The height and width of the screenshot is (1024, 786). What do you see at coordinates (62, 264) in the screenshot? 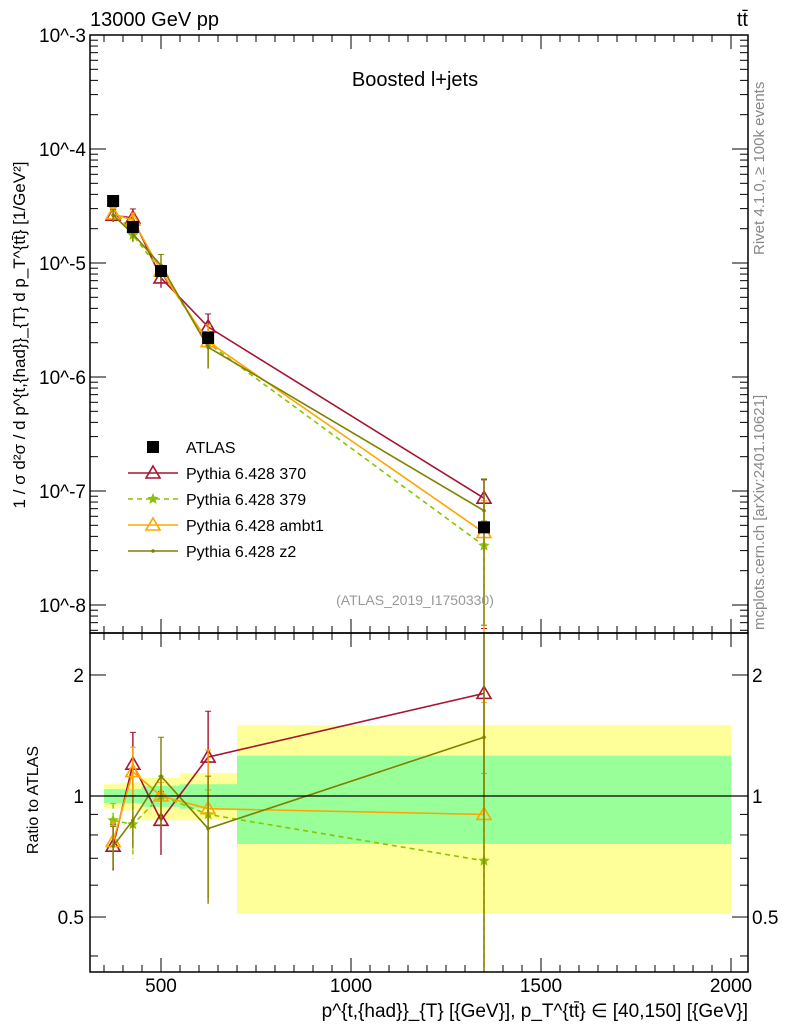
I see `y-tick-label: 10^-5` at bounding box center [62, 264].